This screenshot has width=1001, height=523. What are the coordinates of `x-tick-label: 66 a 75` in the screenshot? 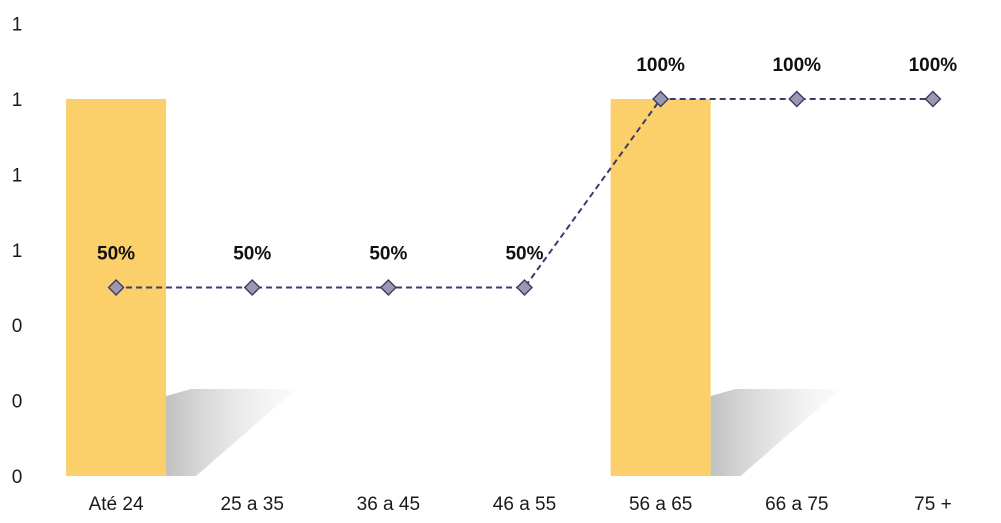 It's located at (796, 504).